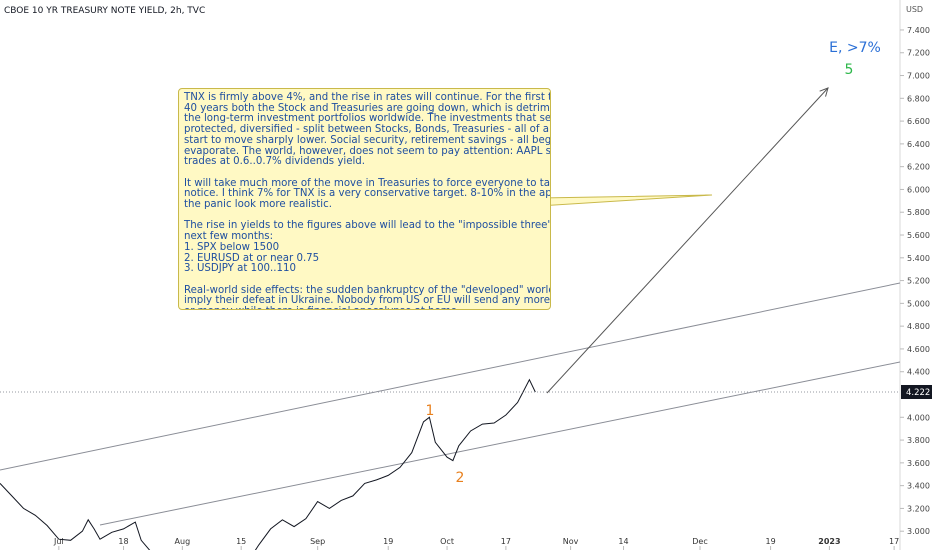  I want to click on note-line: 2. EURUSD at or near 0.75, so click(252, 258).